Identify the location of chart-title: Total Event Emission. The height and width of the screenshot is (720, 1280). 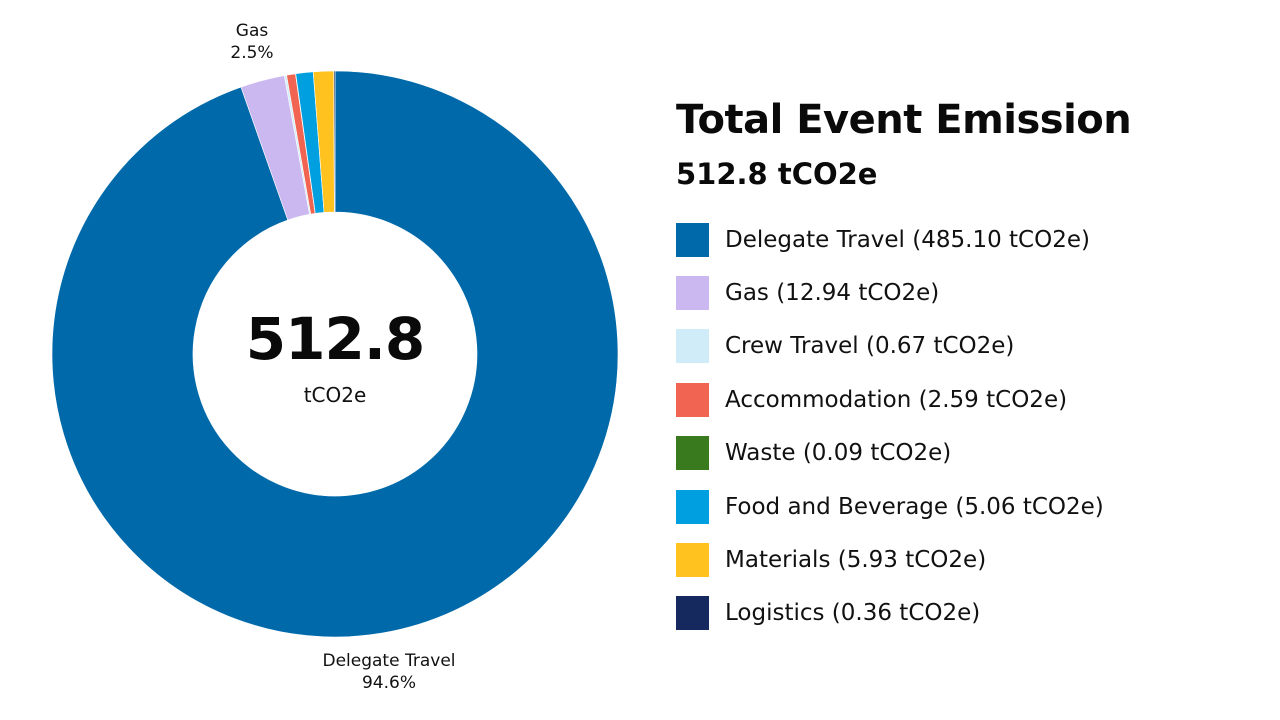
(904, 120).